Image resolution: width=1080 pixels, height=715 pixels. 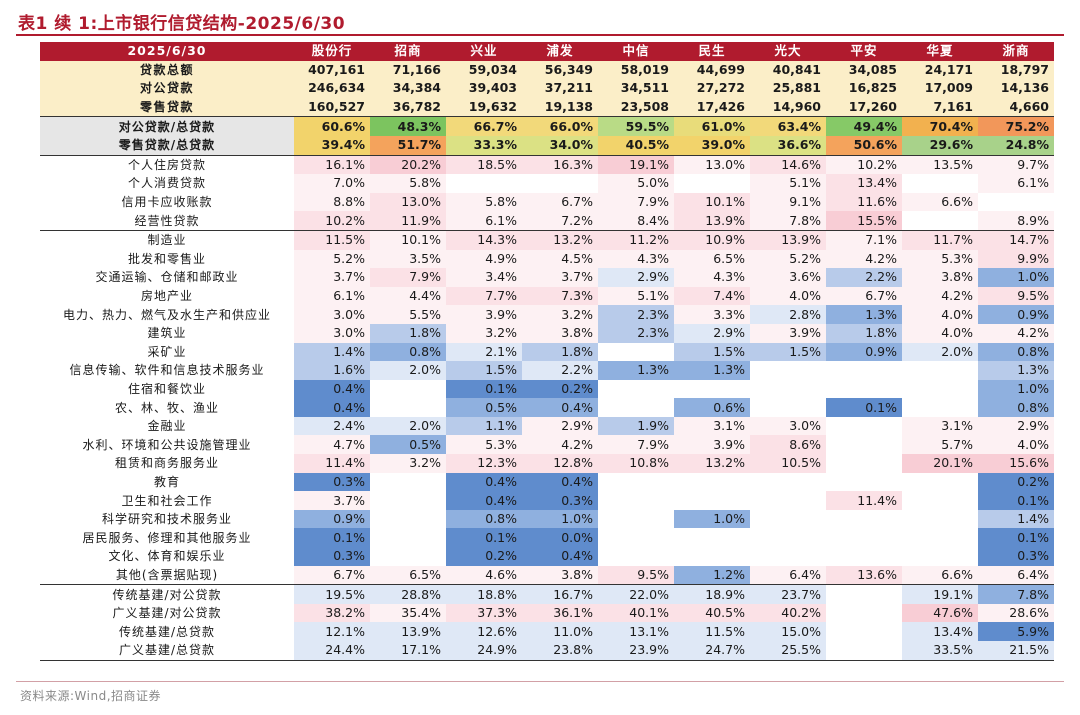 I want to click on value-cell: 10.1%, so click(x=408, y=239).